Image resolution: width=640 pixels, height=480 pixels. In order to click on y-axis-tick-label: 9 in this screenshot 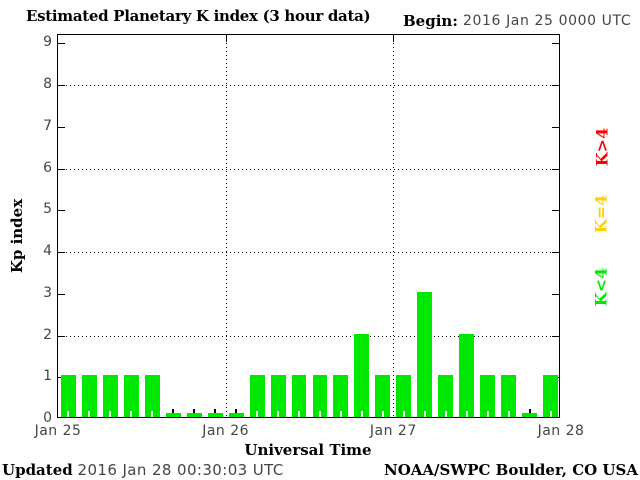, I will do `click(47, 42)`.